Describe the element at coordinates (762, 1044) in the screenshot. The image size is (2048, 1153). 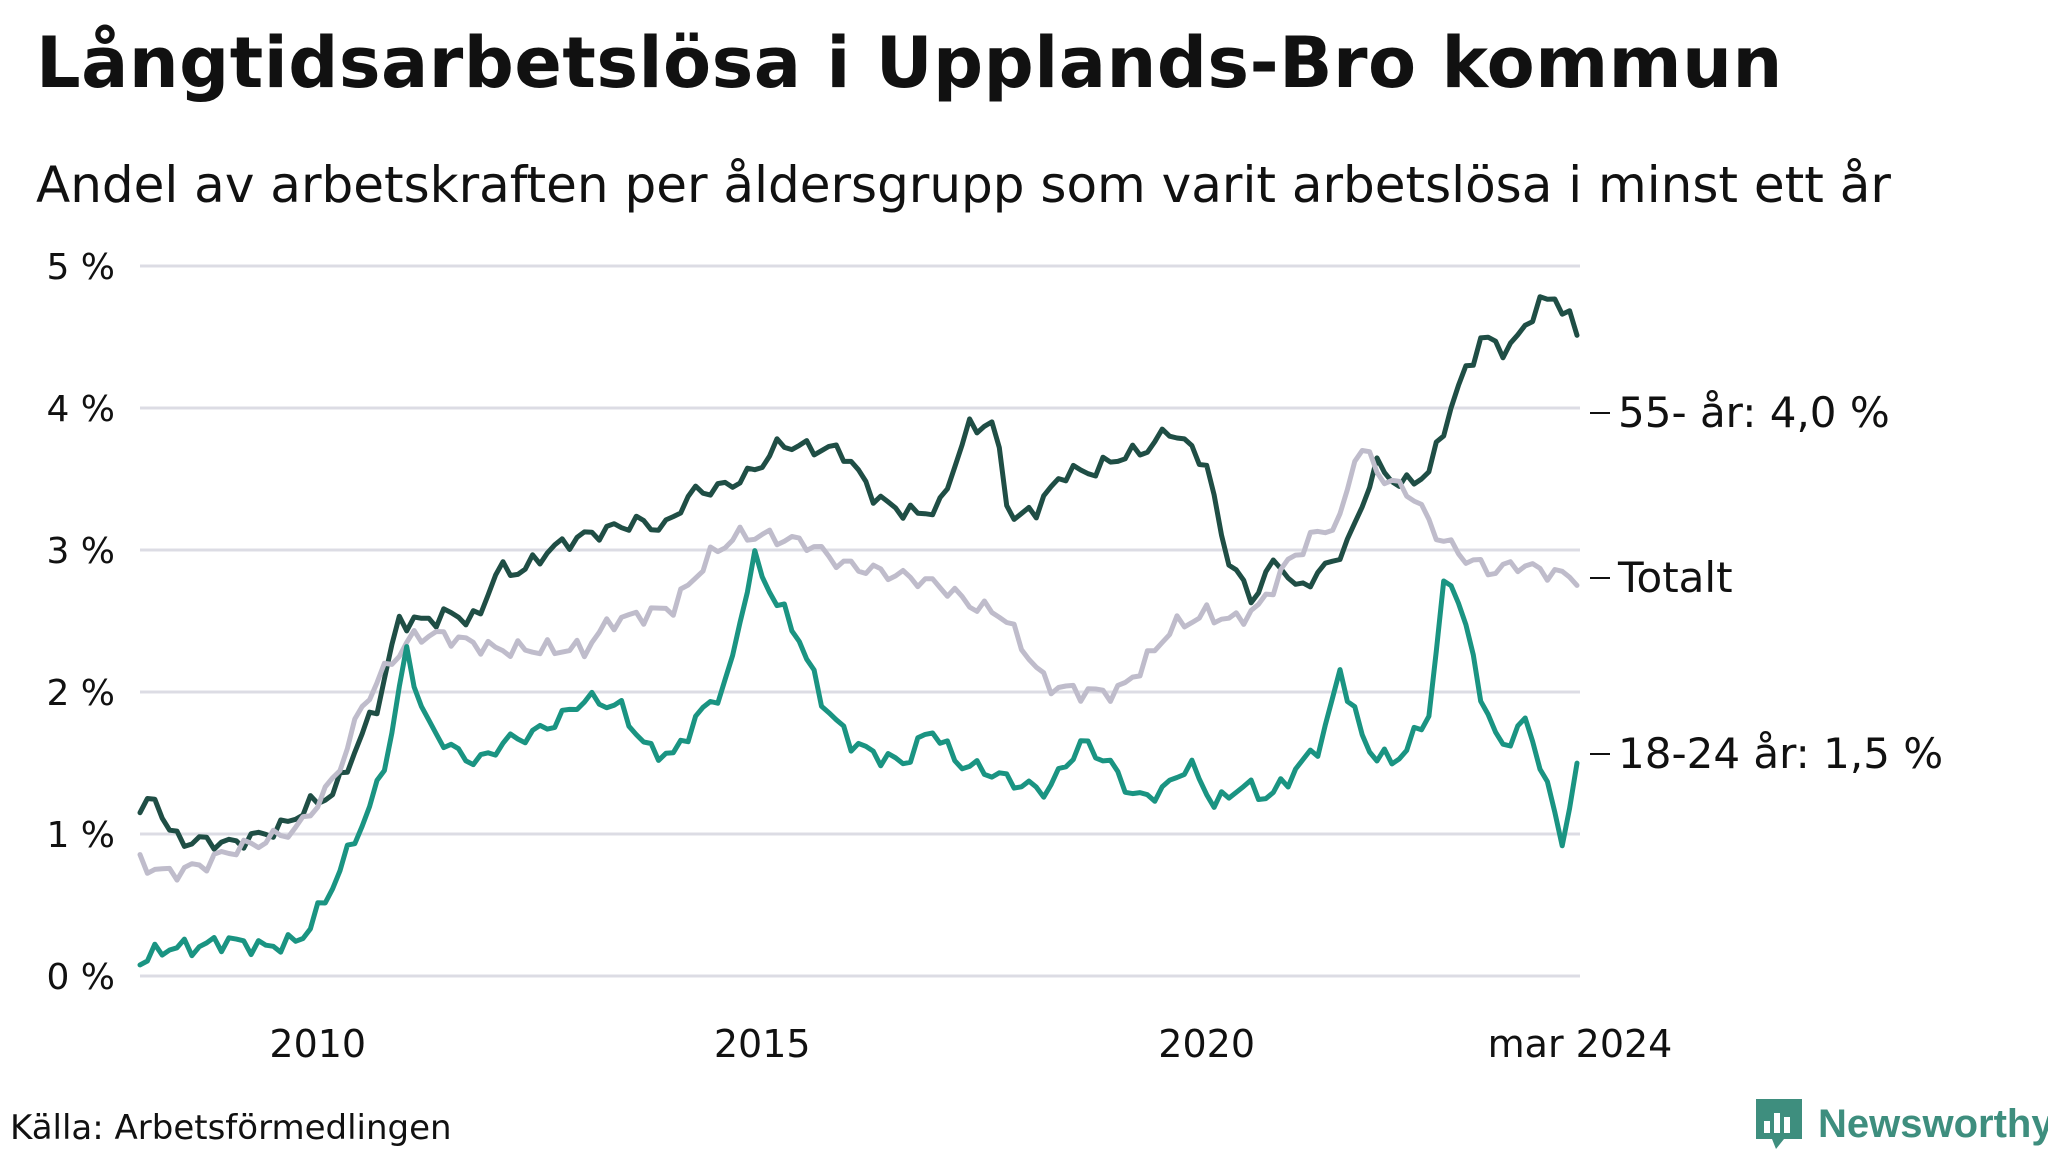
I see `x-tick-label: 2015` at that location.